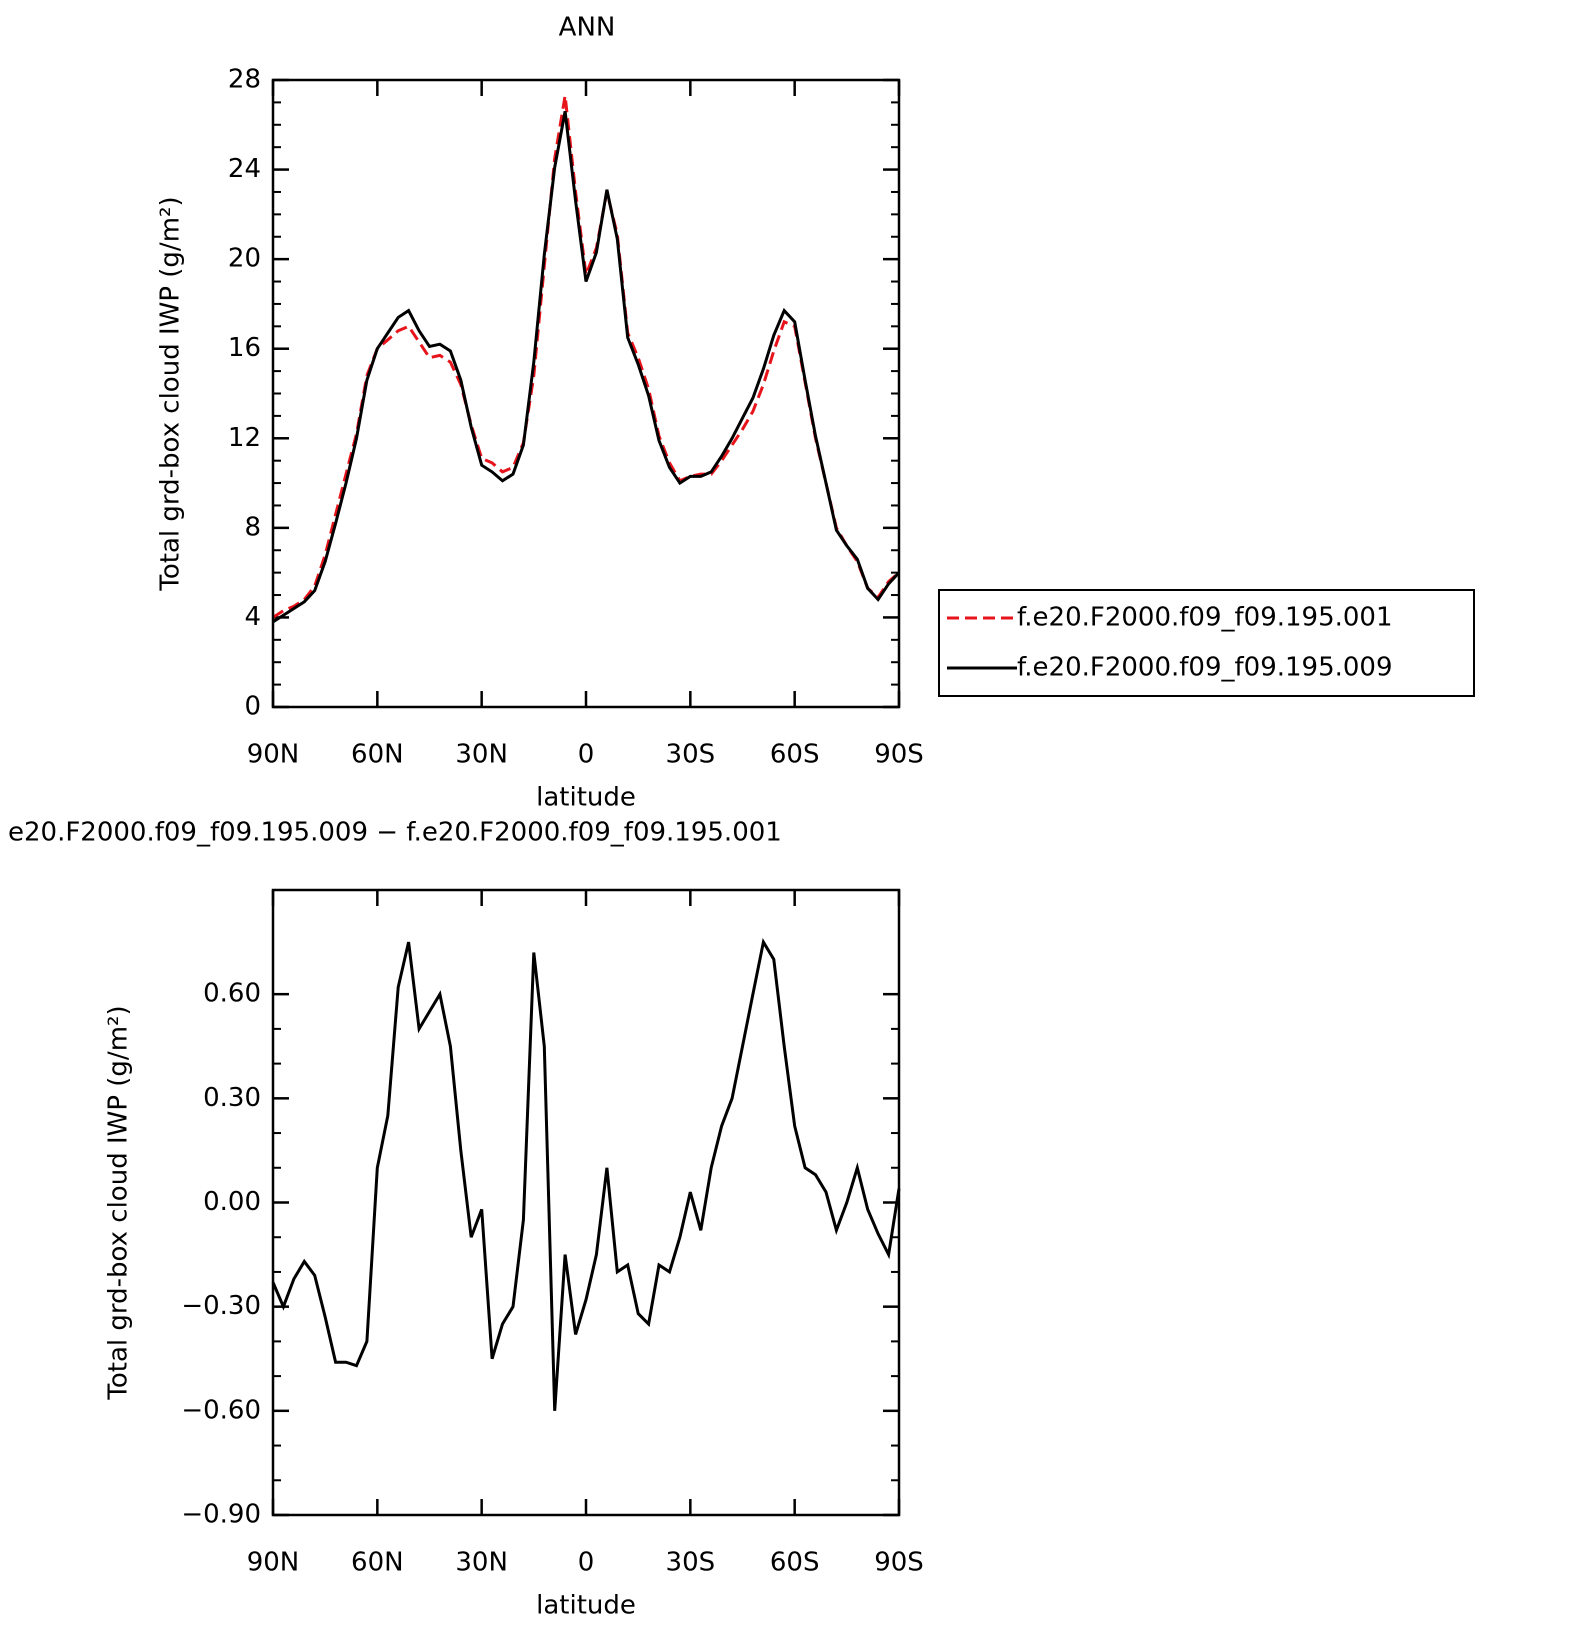  I want to click on legend-box, so click(1206, 643).